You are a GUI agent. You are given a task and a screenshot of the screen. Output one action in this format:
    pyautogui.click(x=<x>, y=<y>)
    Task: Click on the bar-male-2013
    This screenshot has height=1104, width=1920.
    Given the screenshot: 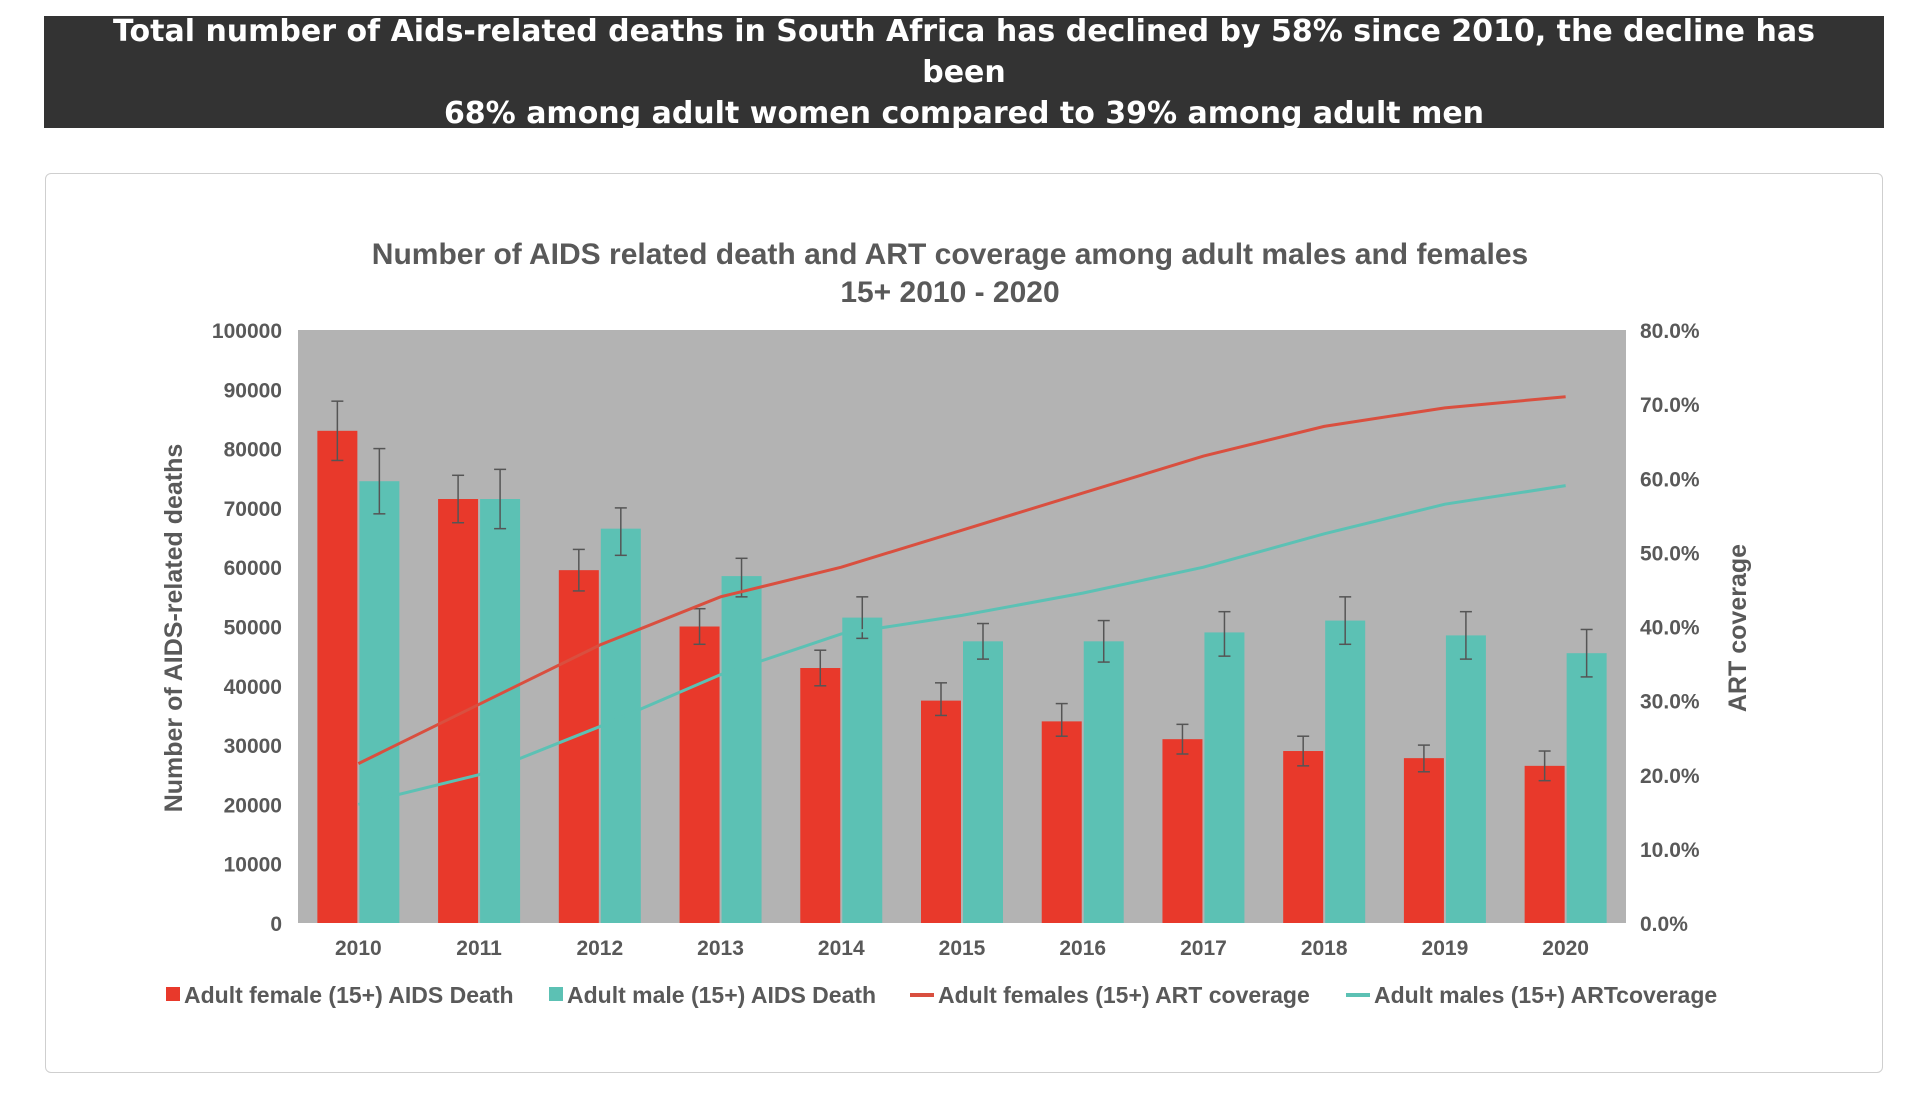 What is the action you would take?
    pyautogui.click(x=741, y=749)
    